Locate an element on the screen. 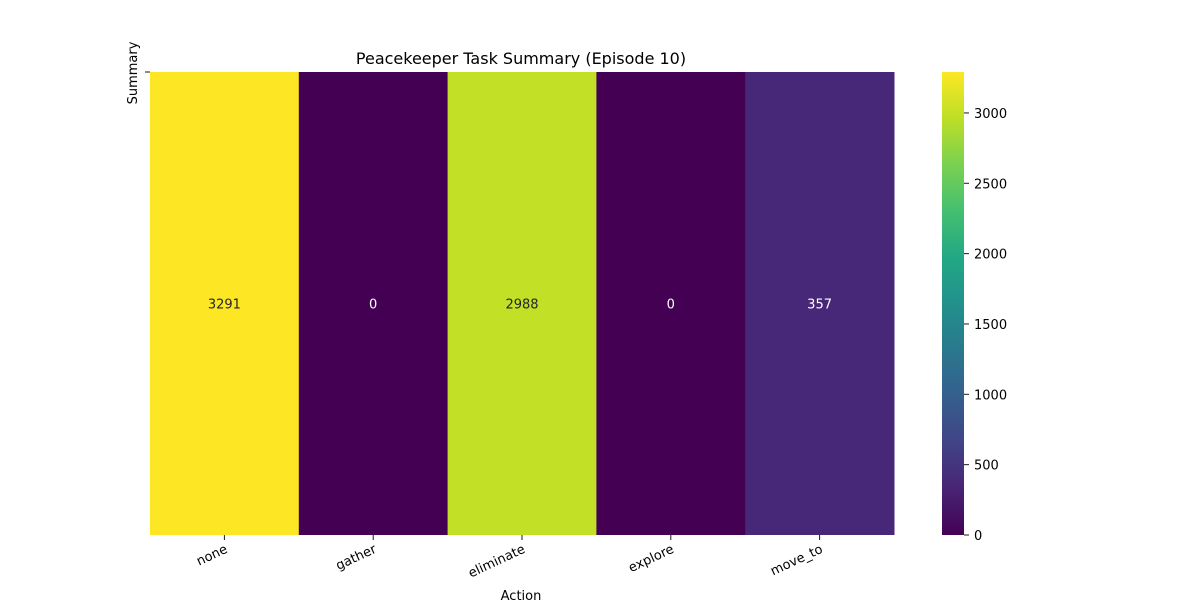  cell-value-label: 2988 is located at coordinates (521, 305).